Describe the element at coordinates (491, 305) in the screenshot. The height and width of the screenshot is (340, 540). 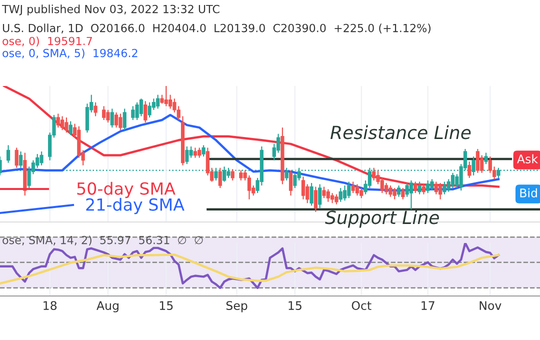
I see `x-tick-label: Nov` at that location.